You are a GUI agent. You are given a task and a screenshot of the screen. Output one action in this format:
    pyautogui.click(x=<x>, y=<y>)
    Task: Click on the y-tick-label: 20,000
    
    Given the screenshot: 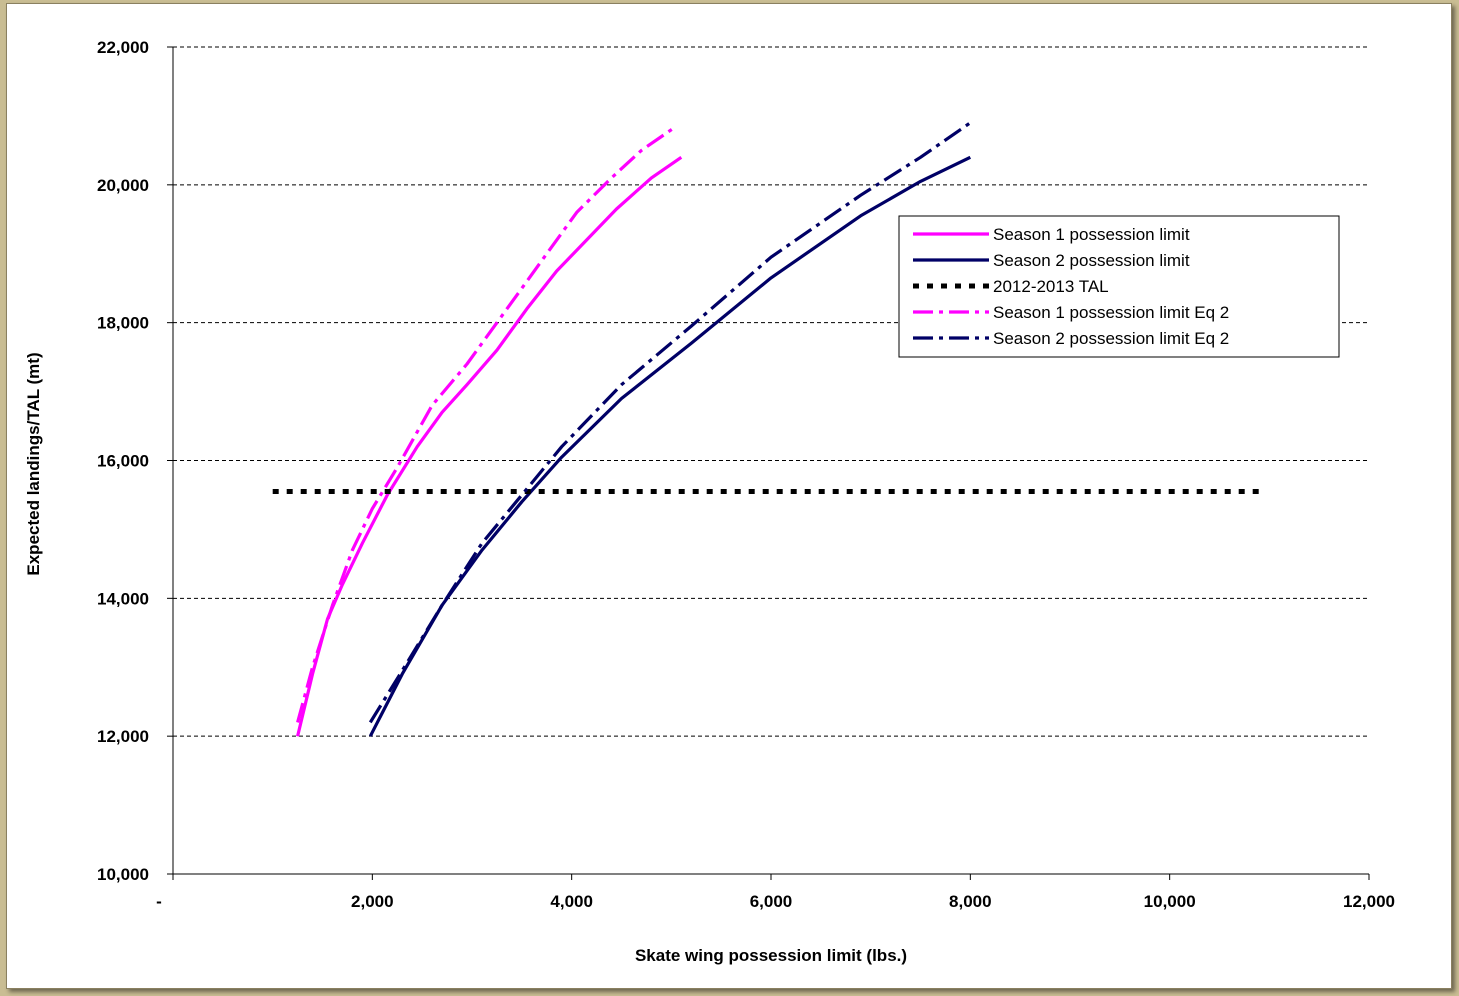 What is the action you would take?
    pyautogui.click(x=123, y=185)
    